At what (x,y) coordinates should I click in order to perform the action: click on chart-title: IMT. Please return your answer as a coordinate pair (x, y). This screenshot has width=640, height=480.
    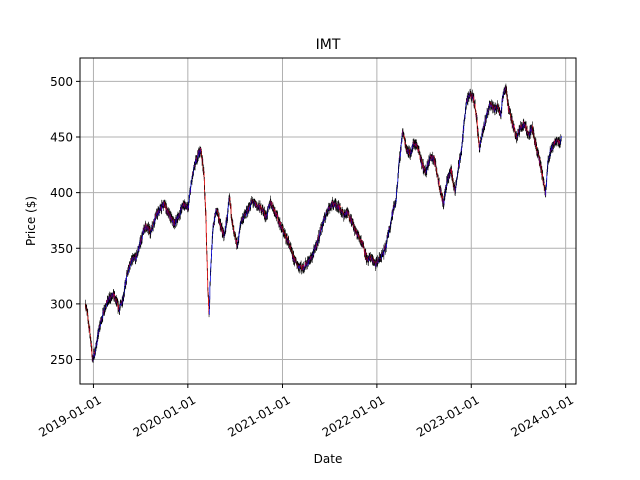
    Looking at the image, I should click on (328, 45).